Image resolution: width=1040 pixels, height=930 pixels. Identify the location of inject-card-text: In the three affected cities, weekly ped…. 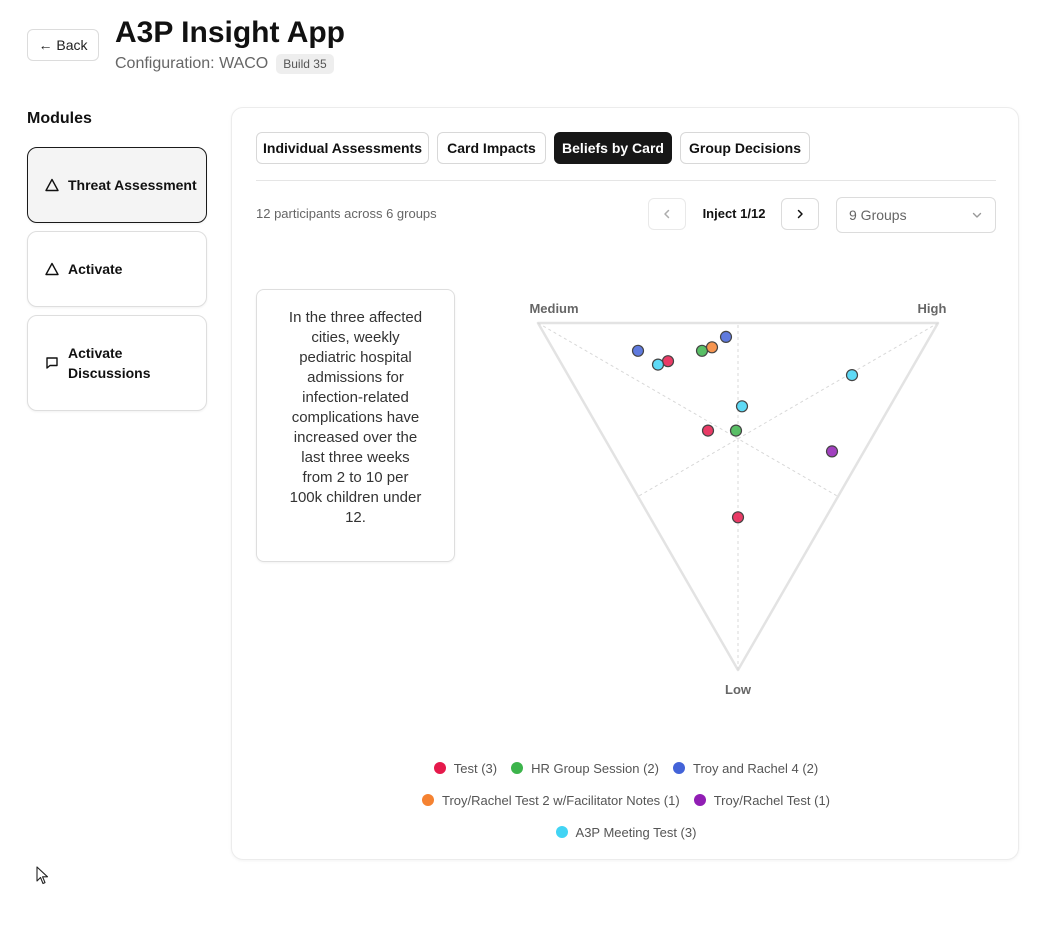
(355, 425).